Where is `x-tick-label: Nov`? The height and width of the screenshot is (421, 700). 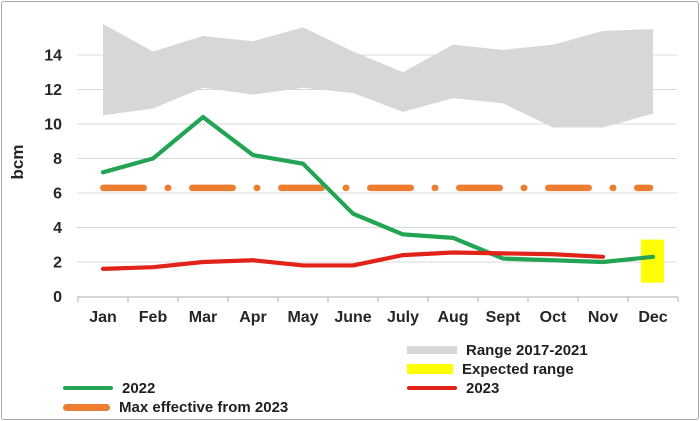 x-tick-label: Nov is located at coordinates (603, 317).